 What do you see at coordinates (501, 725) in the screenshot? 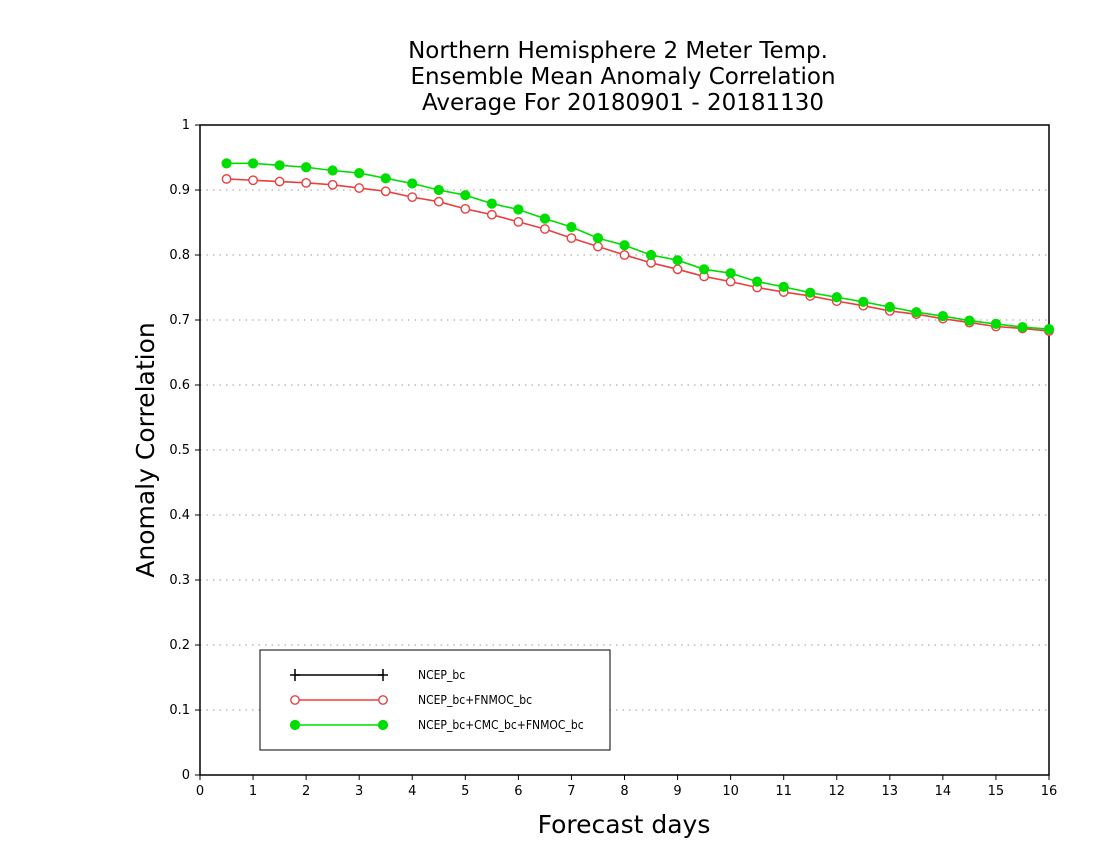
I see `legend-label: NCEP_bc+CMC_bc+FNMOC_bc` at bounding box center [501, 725].